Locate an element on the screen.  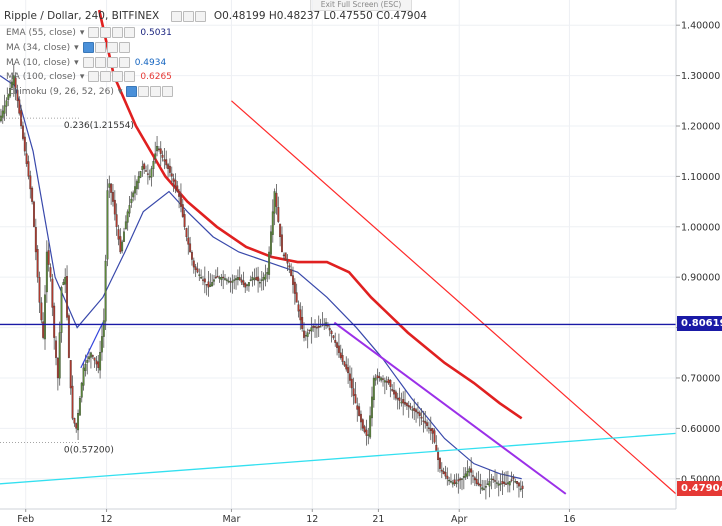
price-tick-label: 1.40000 is located at coordinates (700, 26).